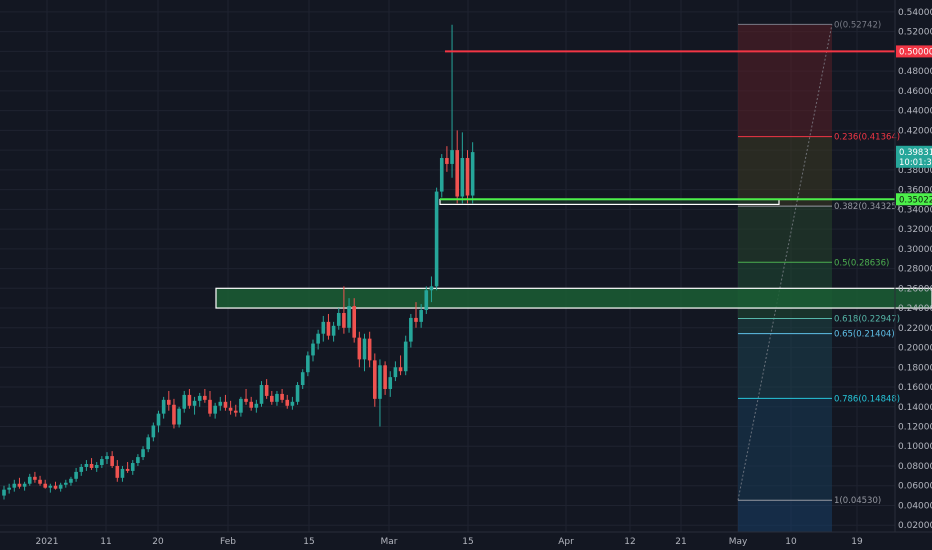 The width and height of the screenshot is (932, 550). What do you see at coordinates (573, 298) in the screenshot?
I see `support-zone-rectangle` at bounding box center [573, 298].